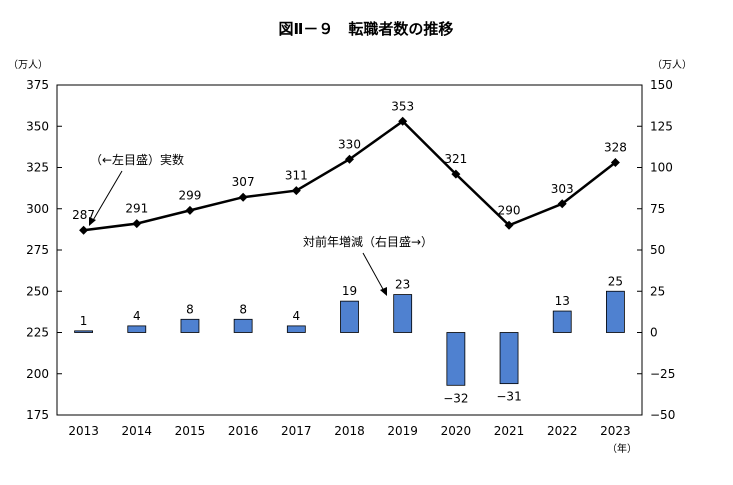 The height and width of the screenshot is (485, 733). Describe the element at coordinates (383, 291) in the screenshot. I see `bar-annotation-arrowhead` at that location.